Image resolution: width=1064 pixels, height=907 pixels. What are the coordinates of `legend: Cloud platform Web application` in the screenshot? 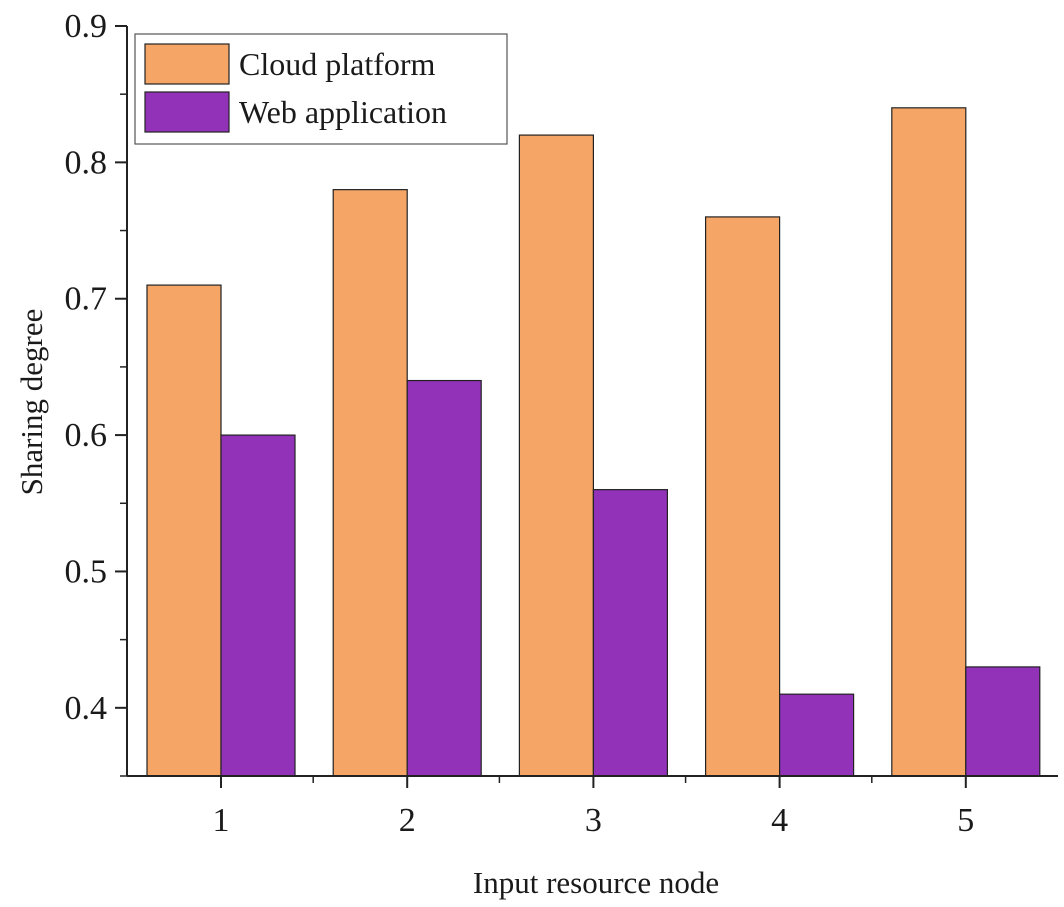 It's located at (321, 89).